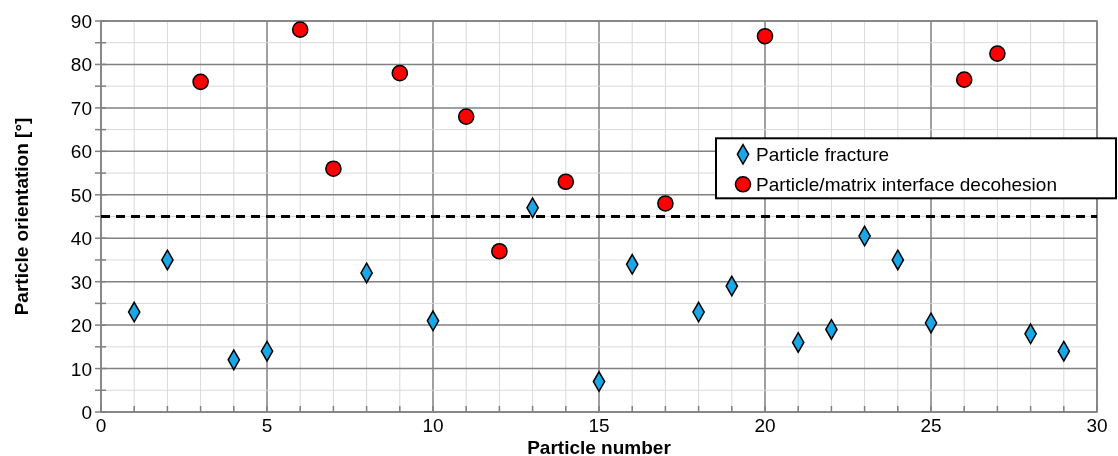  What do you see at coordinates (906, 185) in the screenshot?
I see `legend-label: Particle/matrix interface decohesion` at bounding box center [906, 185].